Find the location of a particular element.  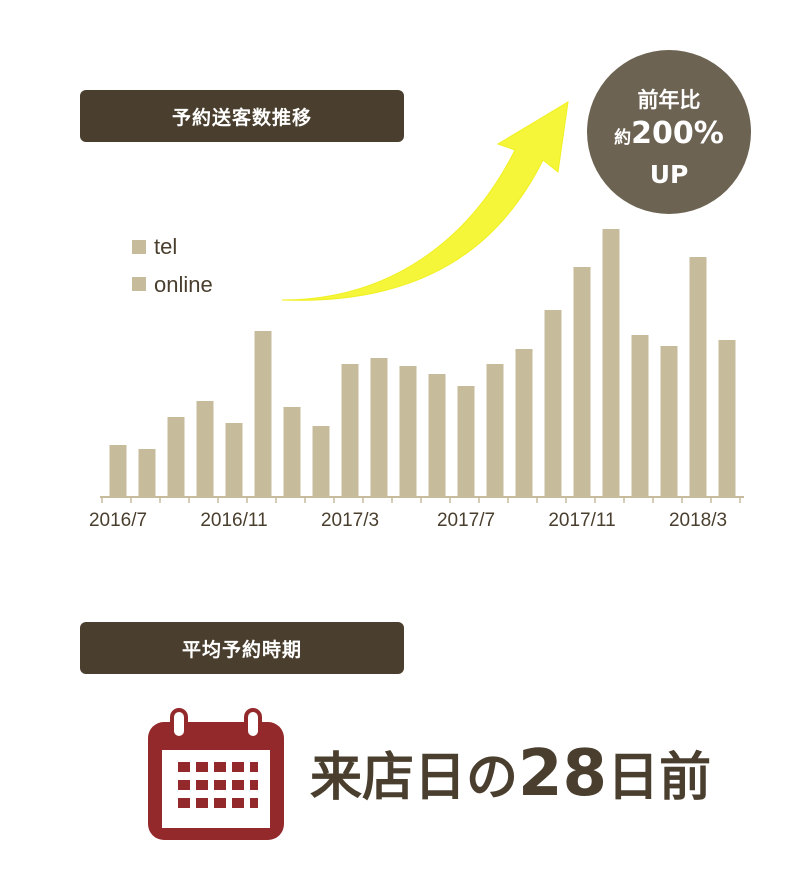

x-tick-label: 2016/7 is located at coordinates (118, 520).